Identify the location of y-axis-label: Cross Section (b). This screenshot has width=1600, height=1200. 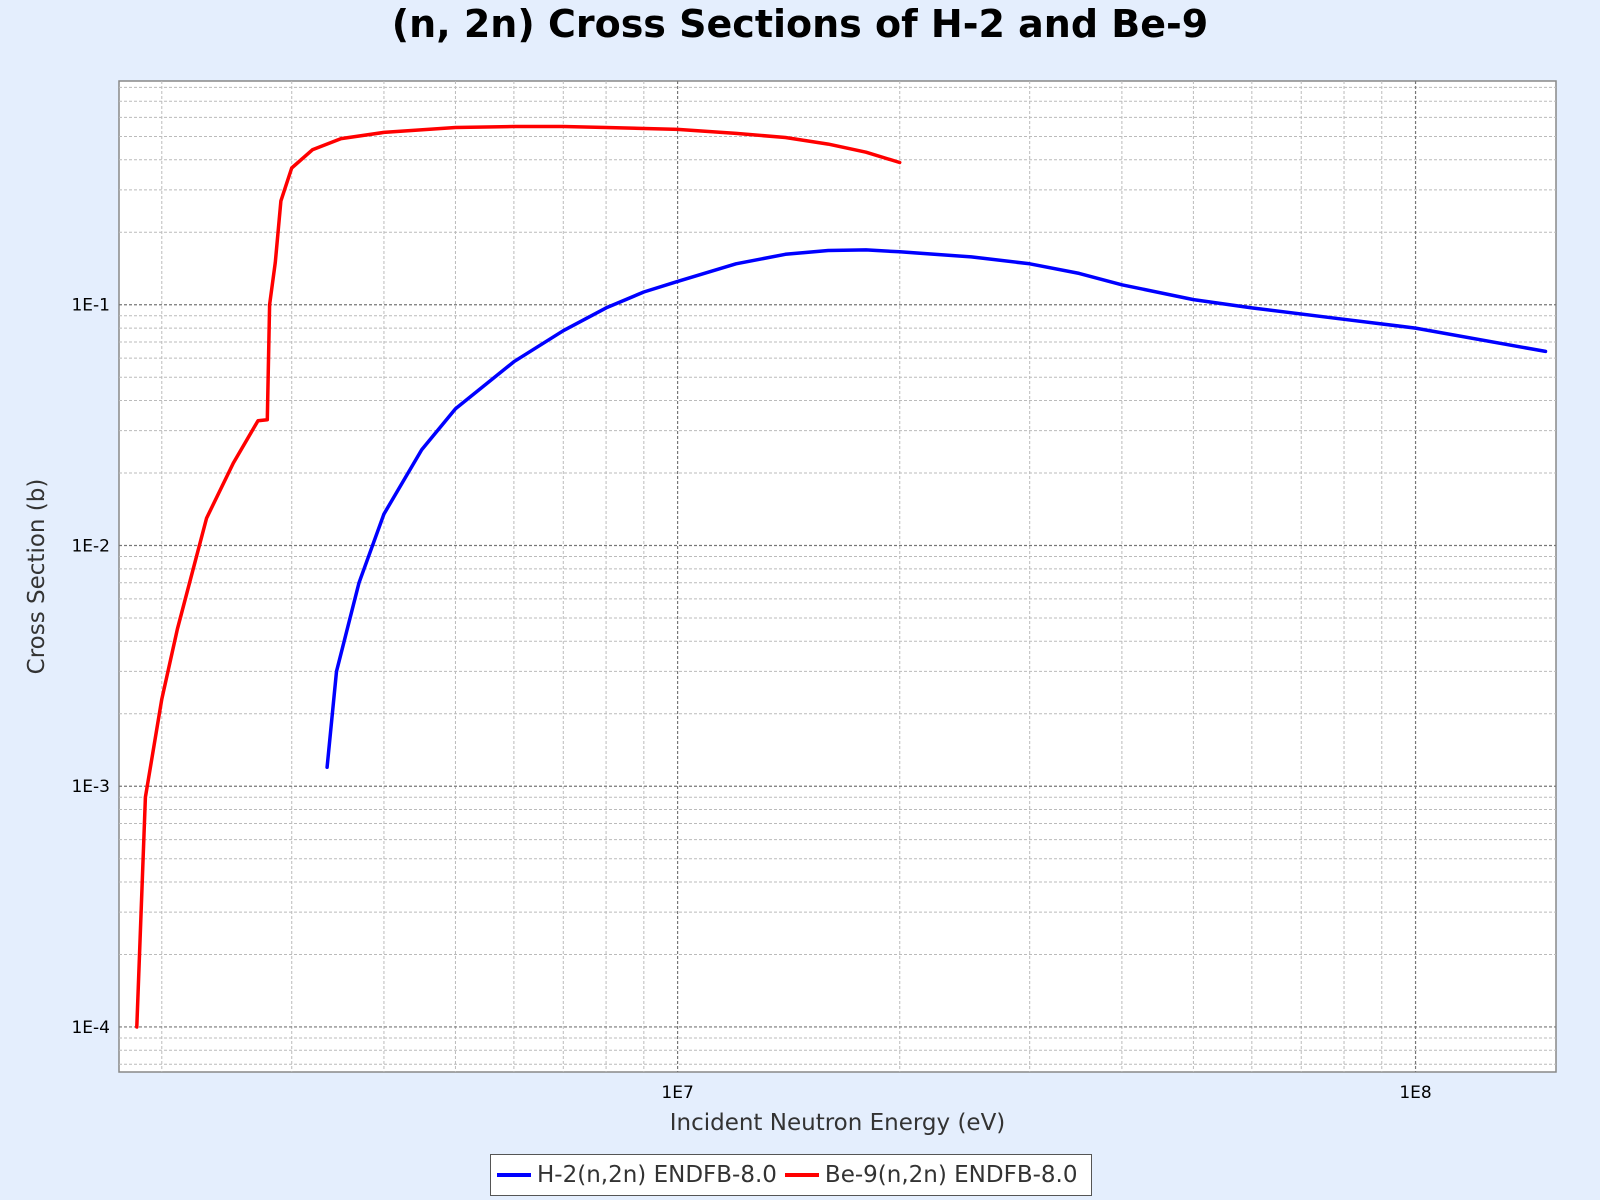
(37, 577).